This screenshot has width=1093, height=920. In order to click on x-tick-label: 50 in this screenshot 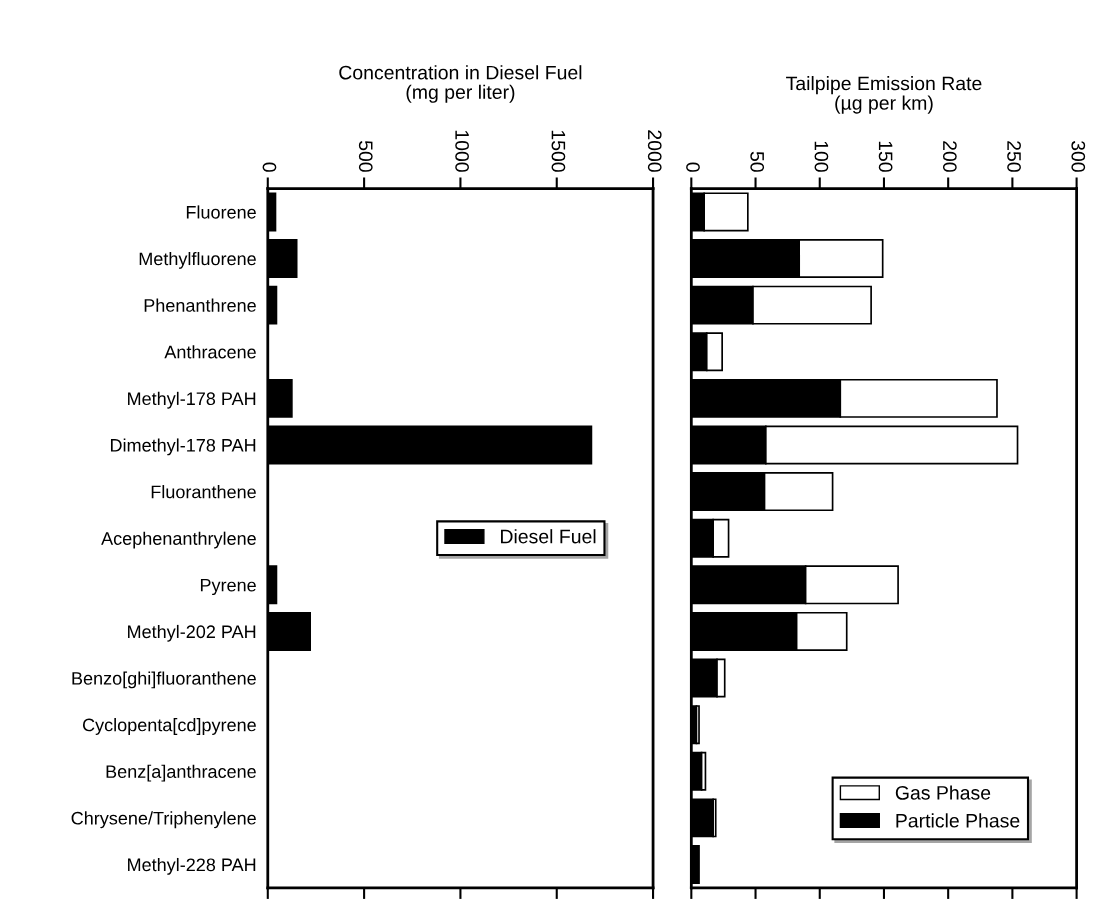, I will do `click(757, 161)`.